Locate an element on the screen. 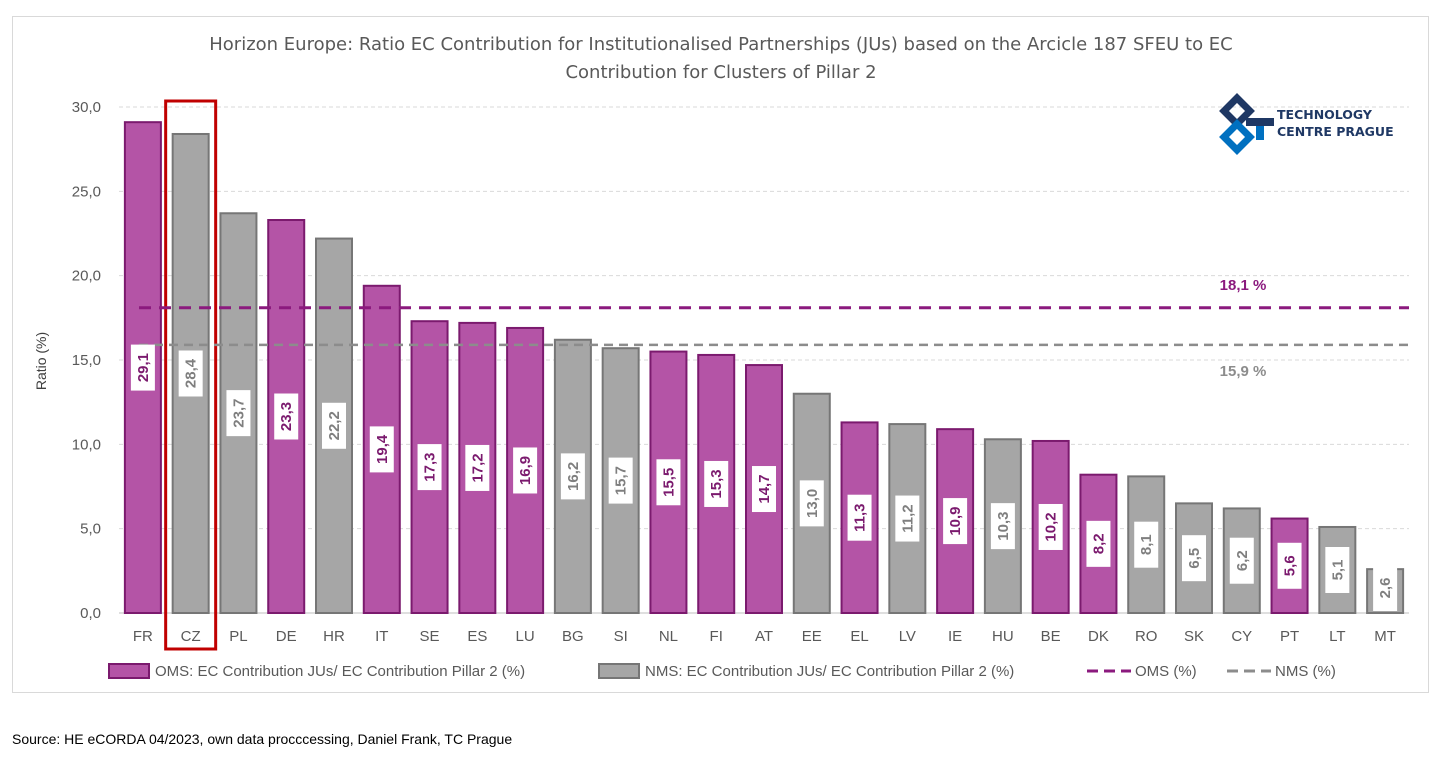 The image size is (1442, 758). x-tick-label: CY is located at coordinates (1241, 636).